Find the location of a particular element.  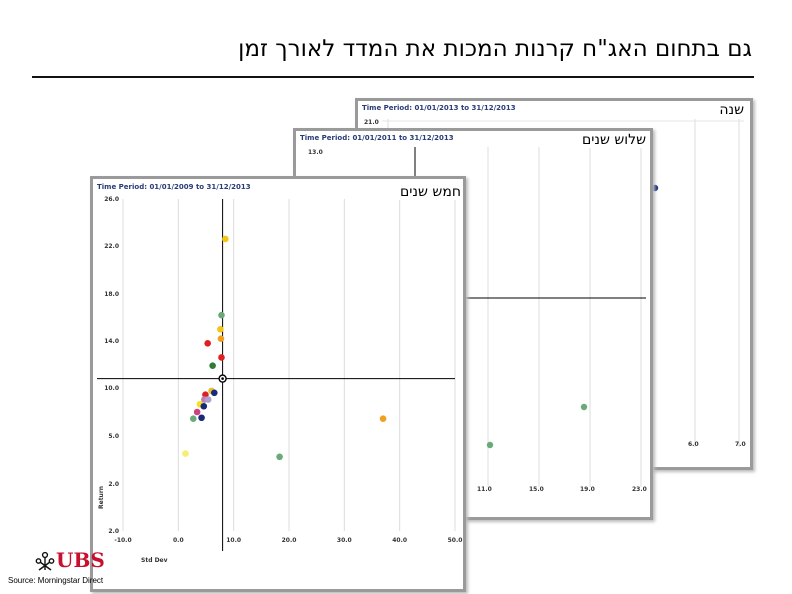

x-axis-label: Std Dev is located at coordinates (154, 560).